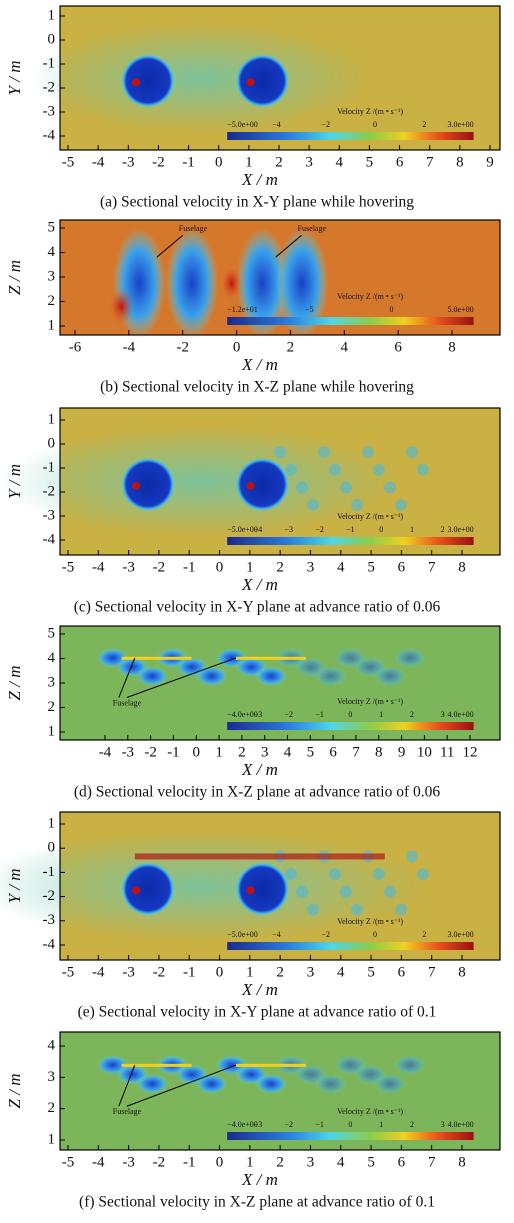 This screenshot has width=514, height=1223. I want to click on x-tick-label: 7, so click(430, 162).